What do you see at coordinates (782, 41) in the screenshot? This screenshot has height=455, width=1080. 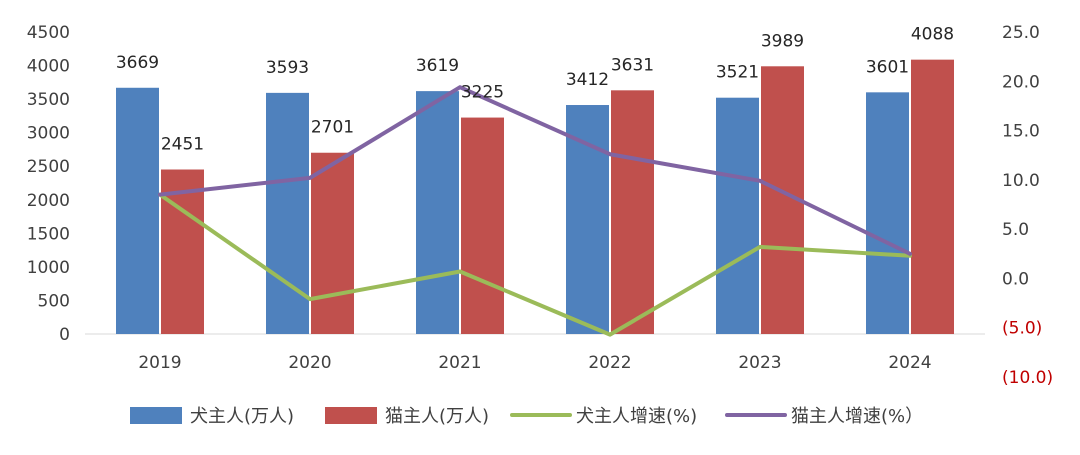 I see `cat-owner-data-label: 3989` at bounding box center [782, 41].